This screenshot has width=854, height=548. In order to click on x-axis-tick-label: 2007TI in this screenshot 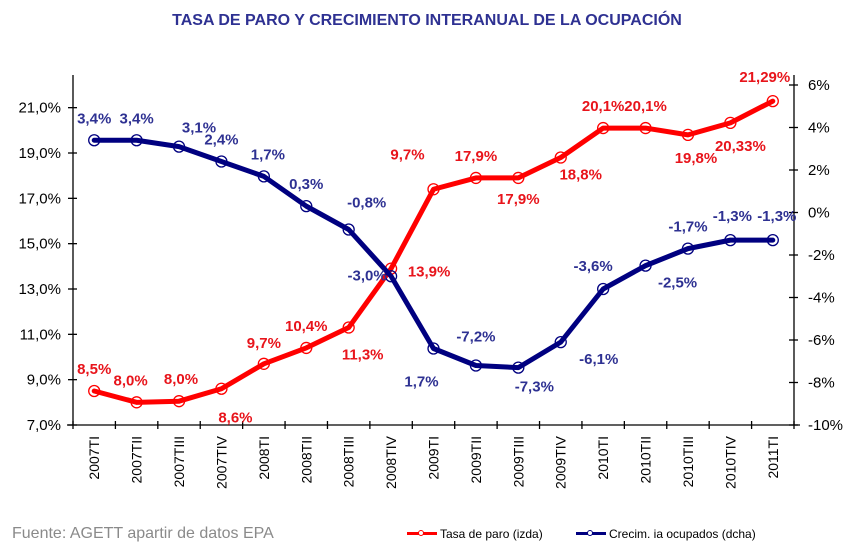, I will do `click(94, 458)`.